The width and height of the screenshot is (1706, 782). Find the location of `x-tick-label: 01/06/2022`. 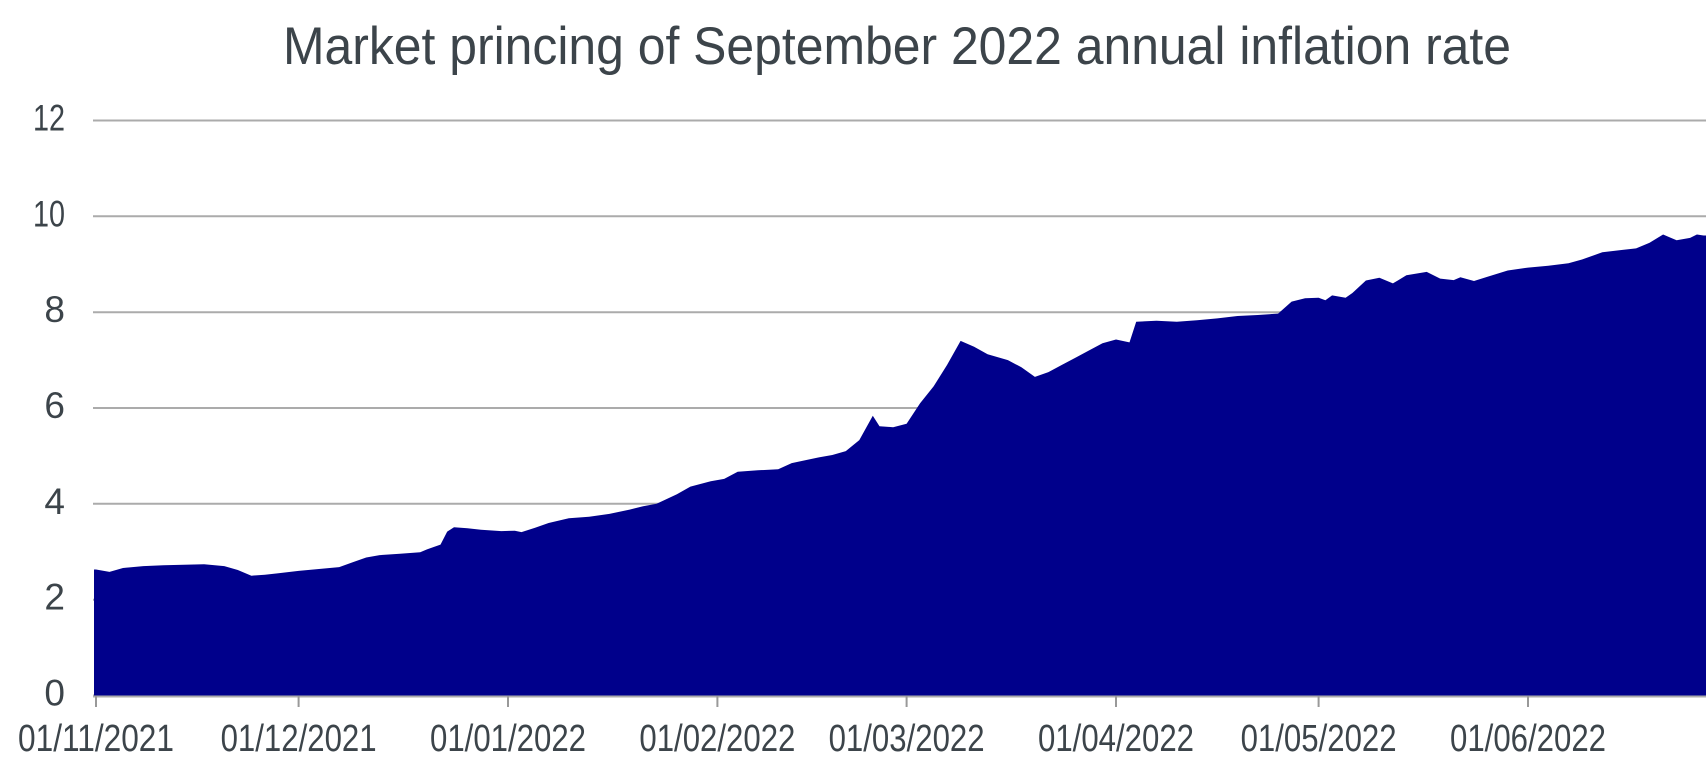

x-tick-label: 01/06/2022 is located at coordinates (1528, 739).